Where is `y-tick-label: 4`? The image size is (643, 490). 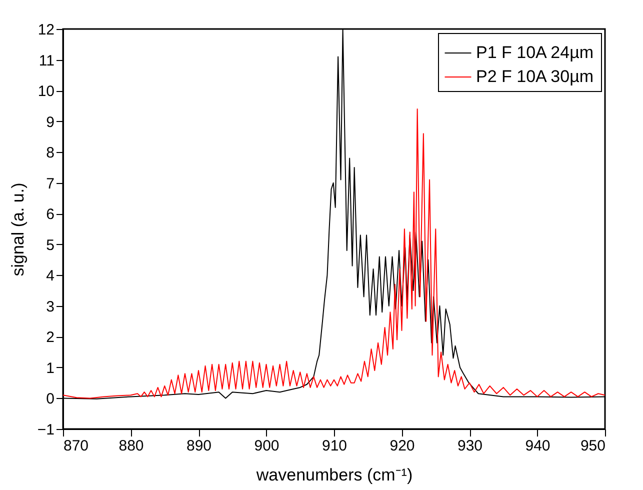 y-tick-label: 4 is located at coordinates (50, 276).